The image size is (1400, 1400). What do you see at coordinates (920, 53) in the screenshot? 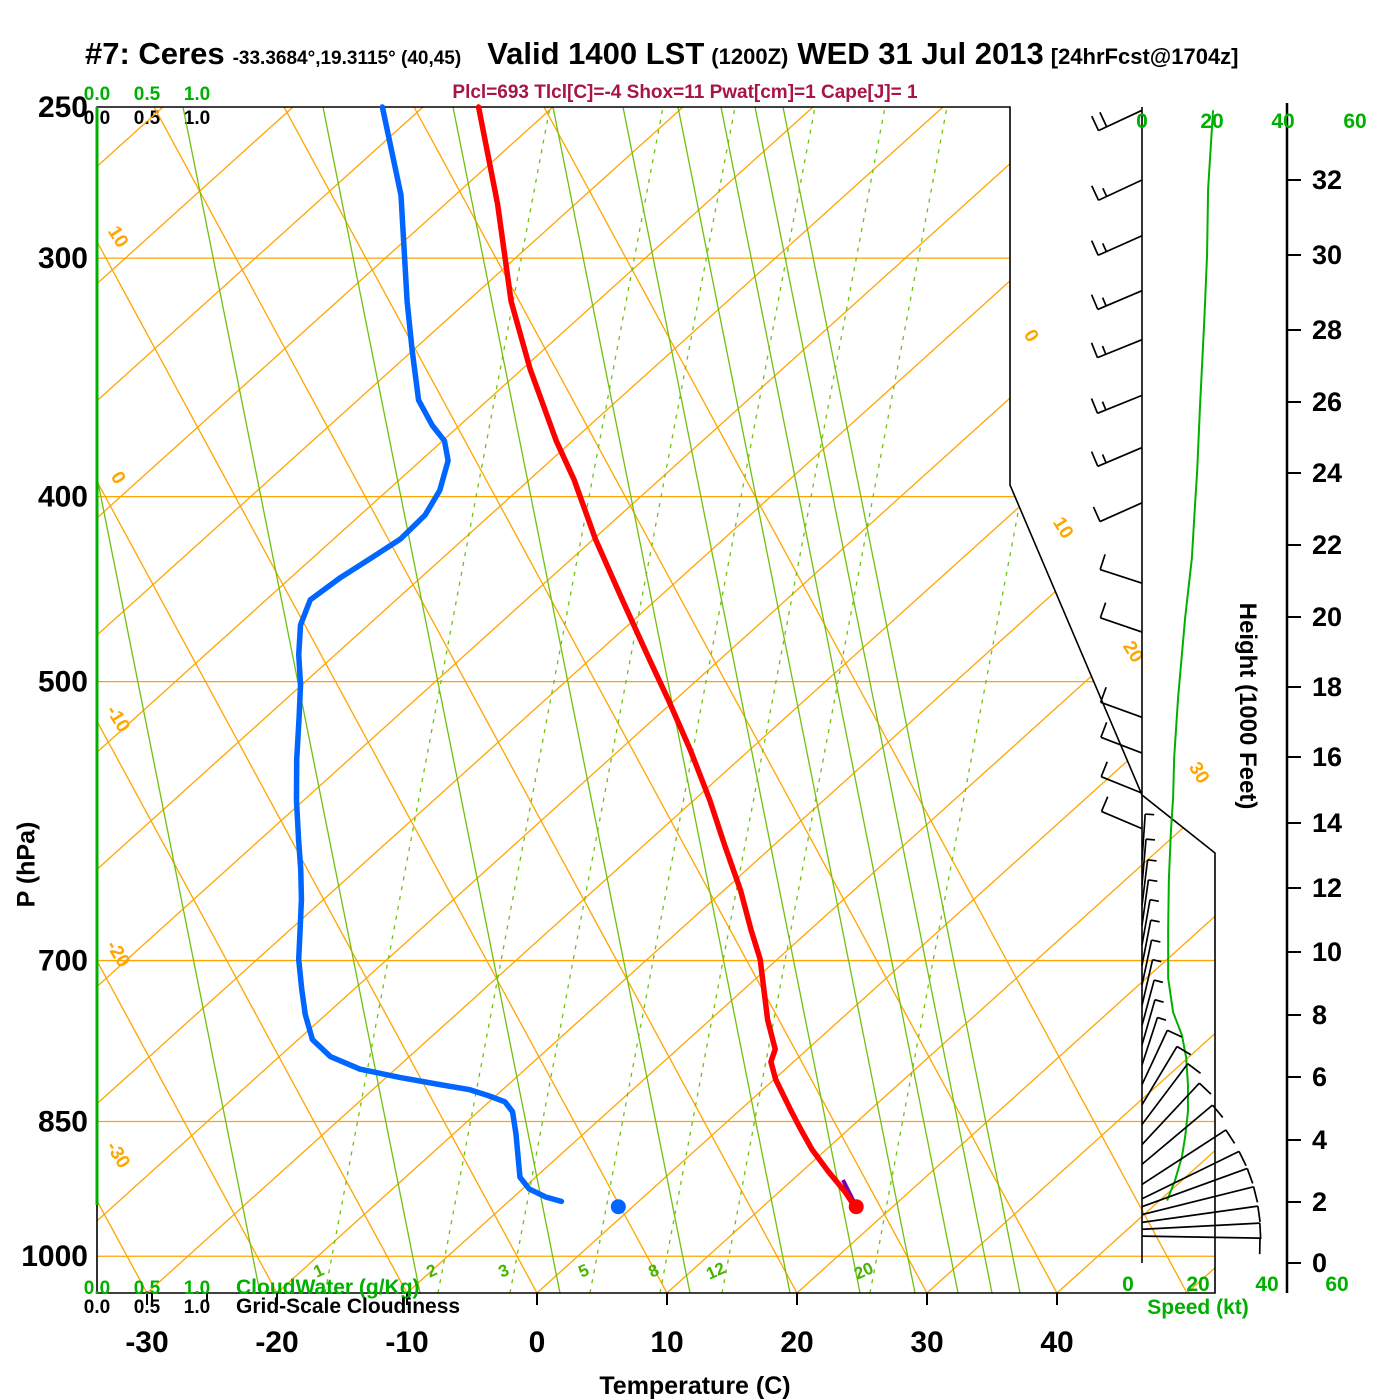
I see `valid-date: WED 31 Jul 2013` at bounding box center [920, 53].